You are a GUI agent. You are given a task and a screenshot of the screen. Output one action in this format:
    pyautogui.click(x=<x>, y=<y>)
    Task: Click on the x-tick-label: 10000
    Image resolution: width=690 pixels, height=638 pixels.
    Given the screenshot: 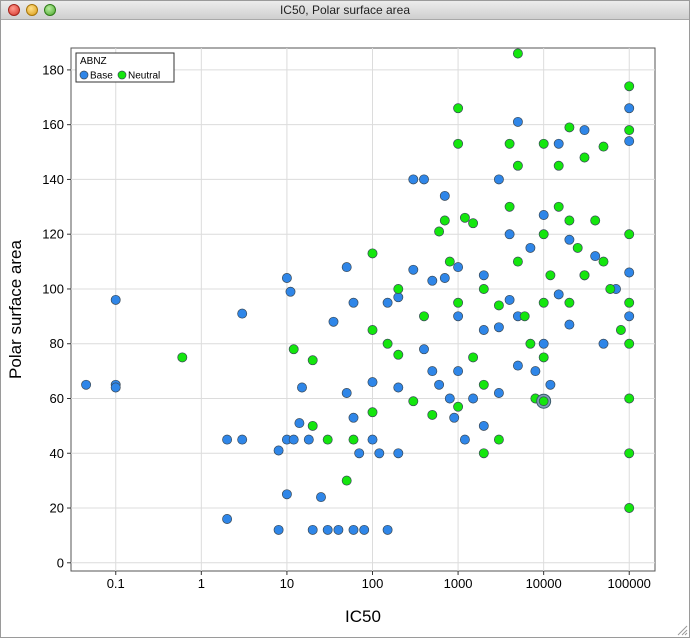 What is the action you would take?
    pyautogui.click(x=544, y=583)
    